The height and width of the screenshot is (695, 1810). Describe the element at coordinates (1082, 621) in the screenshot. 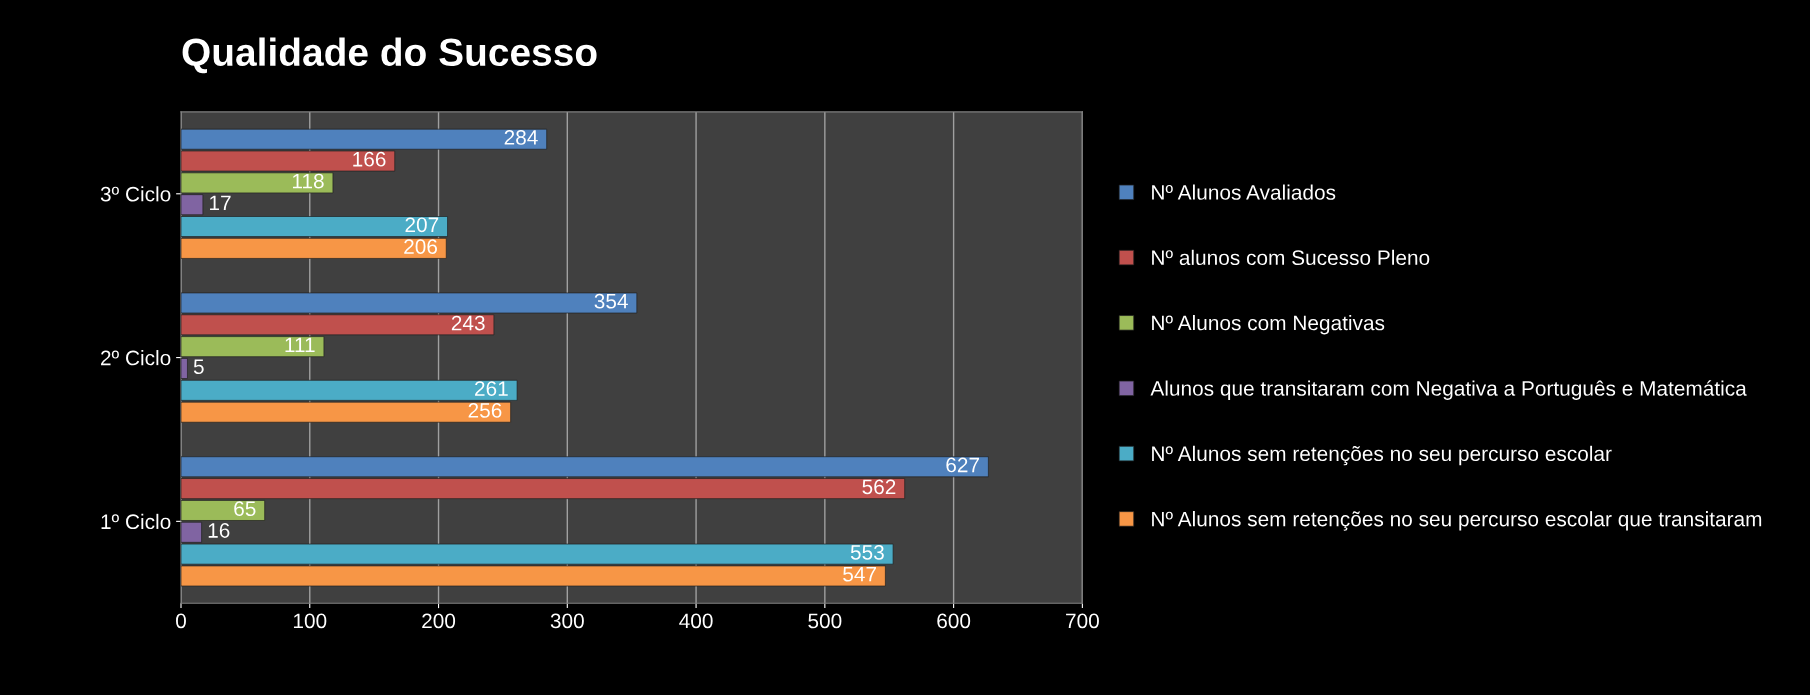

I see `x-tick-label: 700` at that location.